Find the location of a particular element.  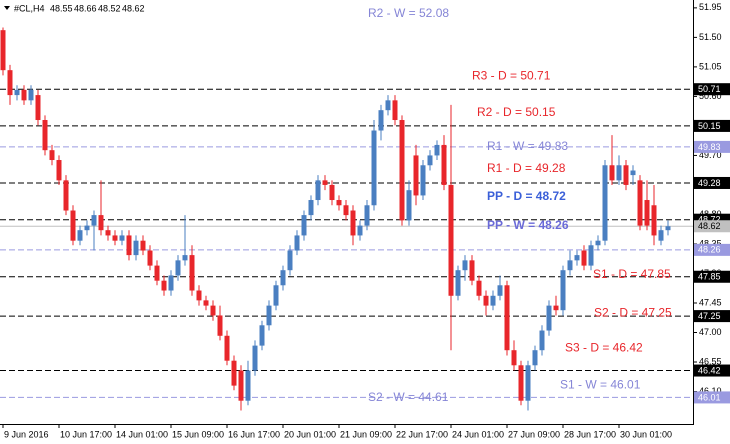

level-badge-label: 49.28 is located at coordinates (709, 183).